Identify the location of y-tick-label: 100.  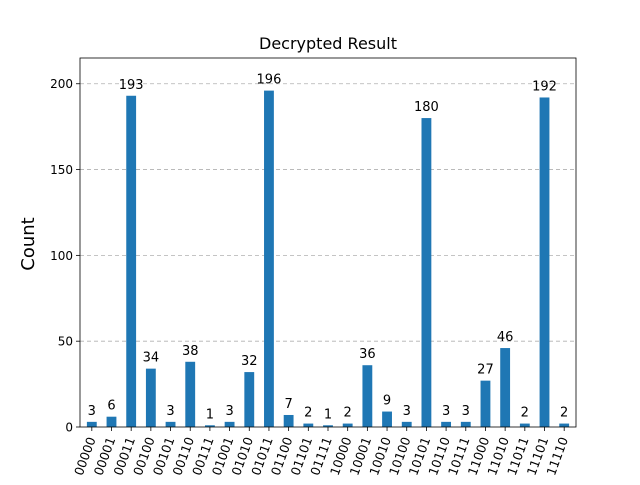
(61, 256).